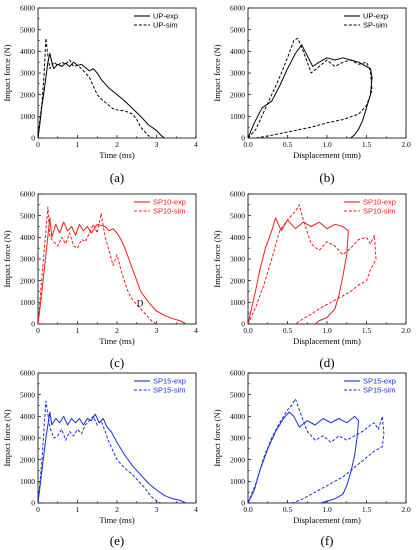 The width and height of the screenshot is (420, 550). I want to click on panel-f-y-tick-label: 1000, so click(237, 481).